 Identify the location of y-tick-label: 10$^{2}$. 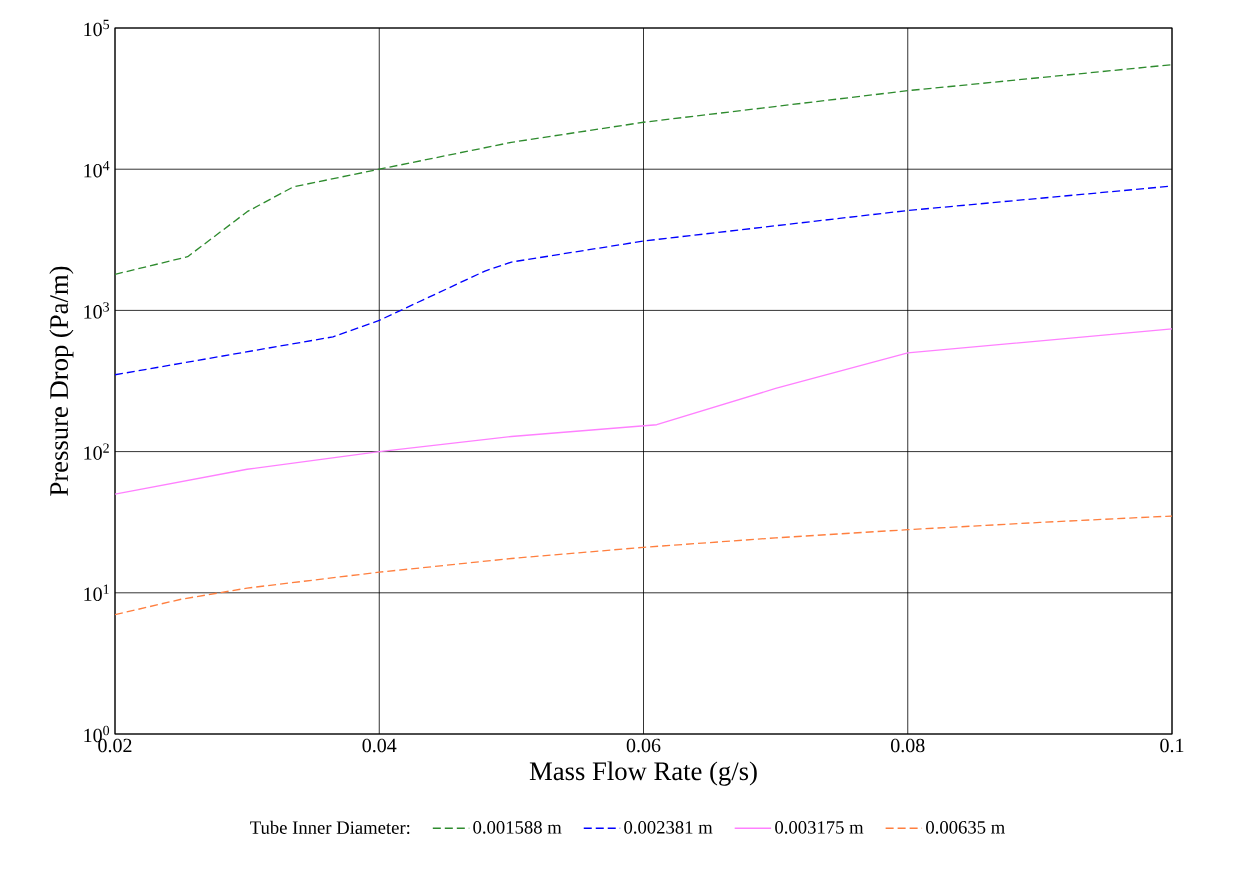
(96, 451).